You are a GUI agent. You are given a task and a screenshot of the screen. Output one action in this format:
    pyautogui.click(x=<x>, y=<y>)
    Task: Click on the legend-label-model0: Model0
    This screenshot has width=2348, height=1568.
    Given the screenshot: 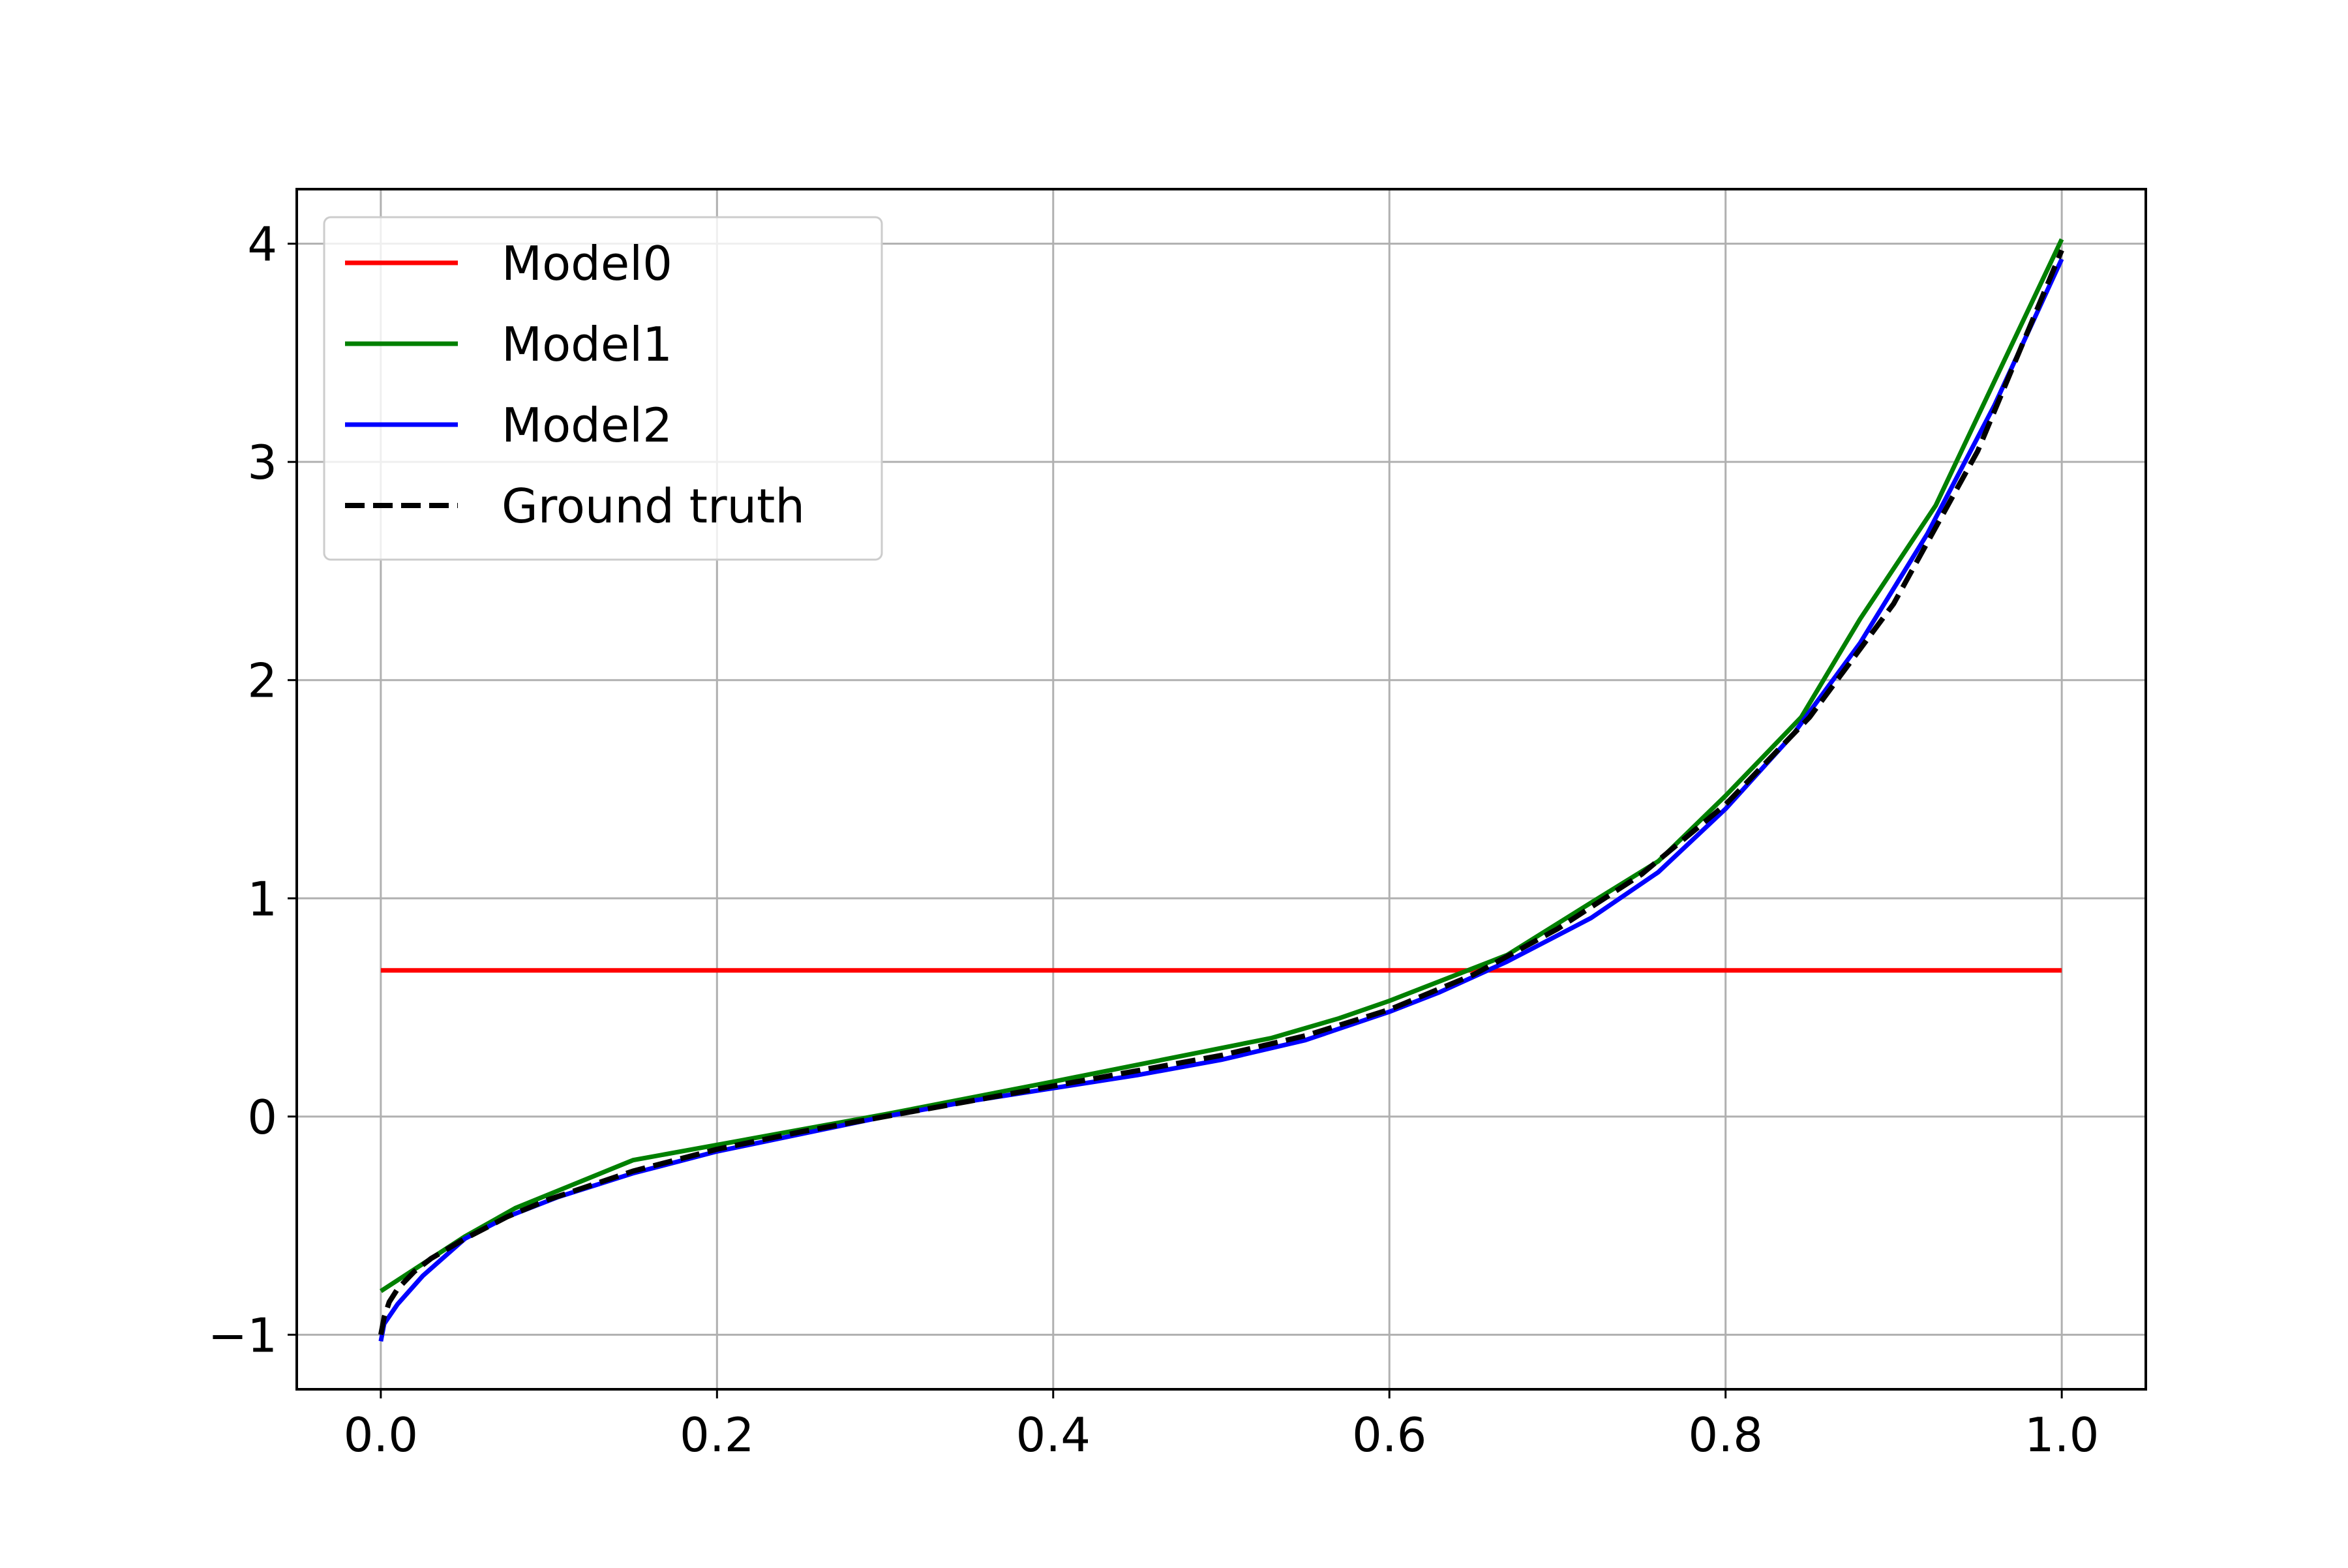 What is the action you would take?
    pyautogui.click(x=587, y=263)
    